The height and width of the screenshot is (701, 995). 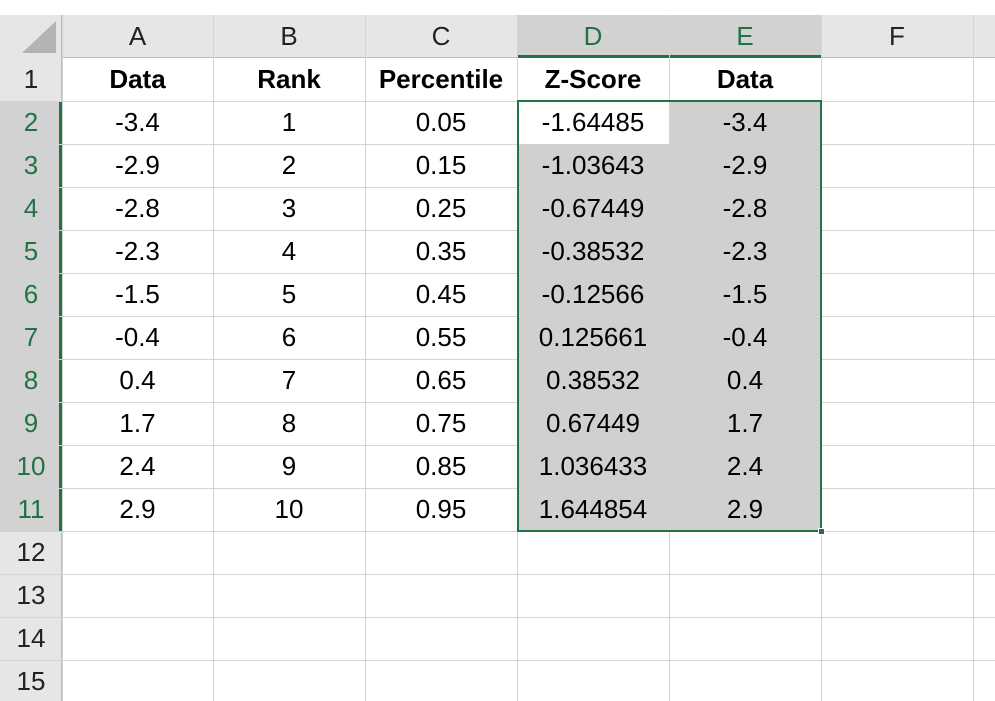 What do you see at coordinates (289, 337) in the screenshot?
I see `cell: 6` at bounding box center [289, 337].